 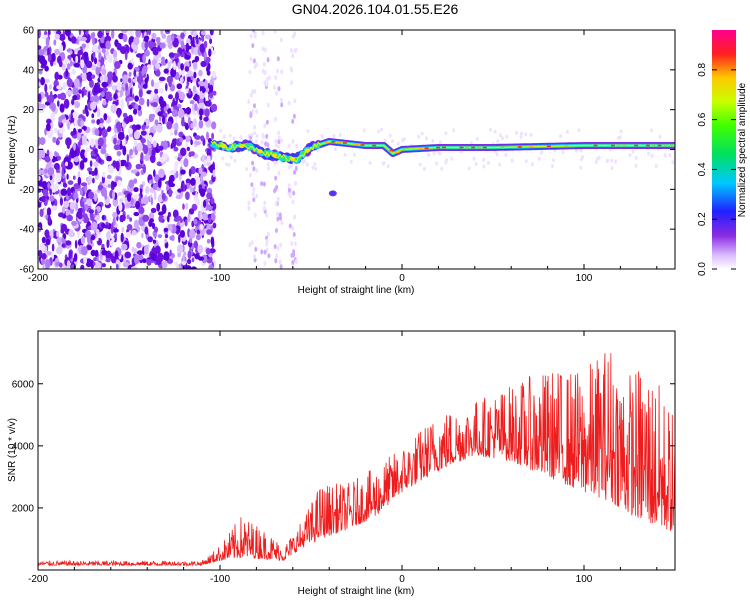 What do you see at coordinates (220, 278) in the screenshot?
I see `spectrogram-xtick-label: -100` at bounding box center [220, 278].